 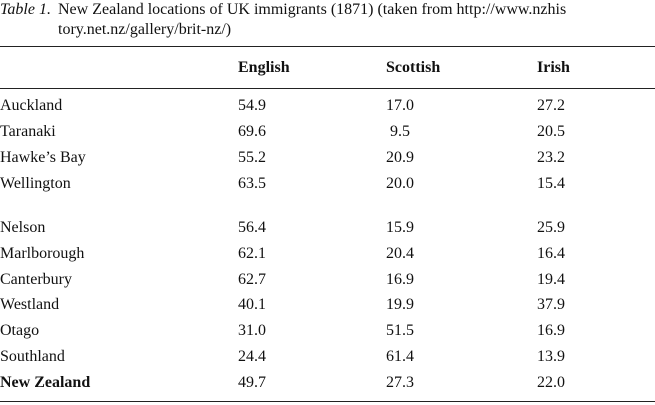 What do you see at coordinates (252, 227) in the screenshot?
I see `row-english: 56.4` at bounding box center [252, 227].